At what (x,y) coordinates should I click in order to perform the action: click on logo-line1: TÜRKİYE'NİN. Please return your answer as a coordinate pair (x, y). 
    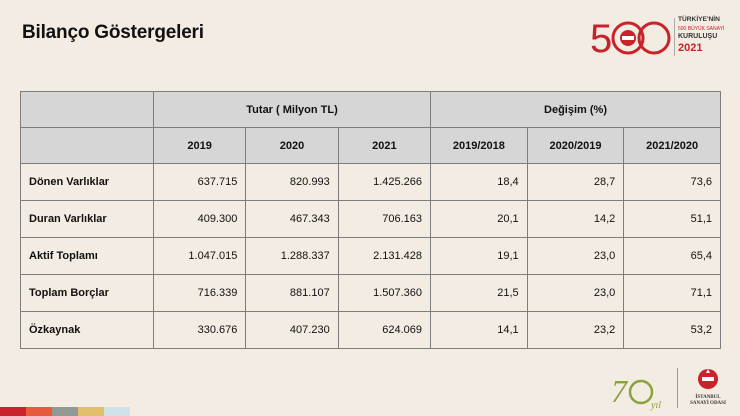
    Looking at the image, I should click on (699, 19).